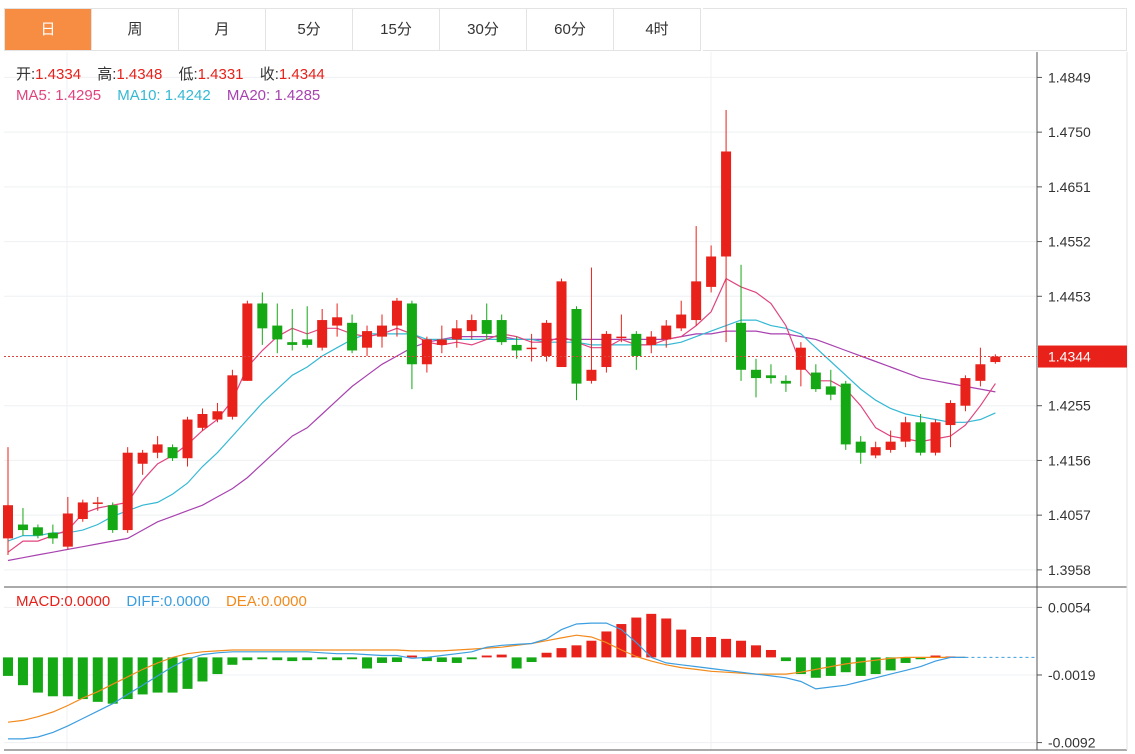 The height and width of the screenshot is (754, 1135). What do you see at coordinates (309, 29) in the screenshot?
I see `tab-5min: 5分` at bounding box center [309, 29].